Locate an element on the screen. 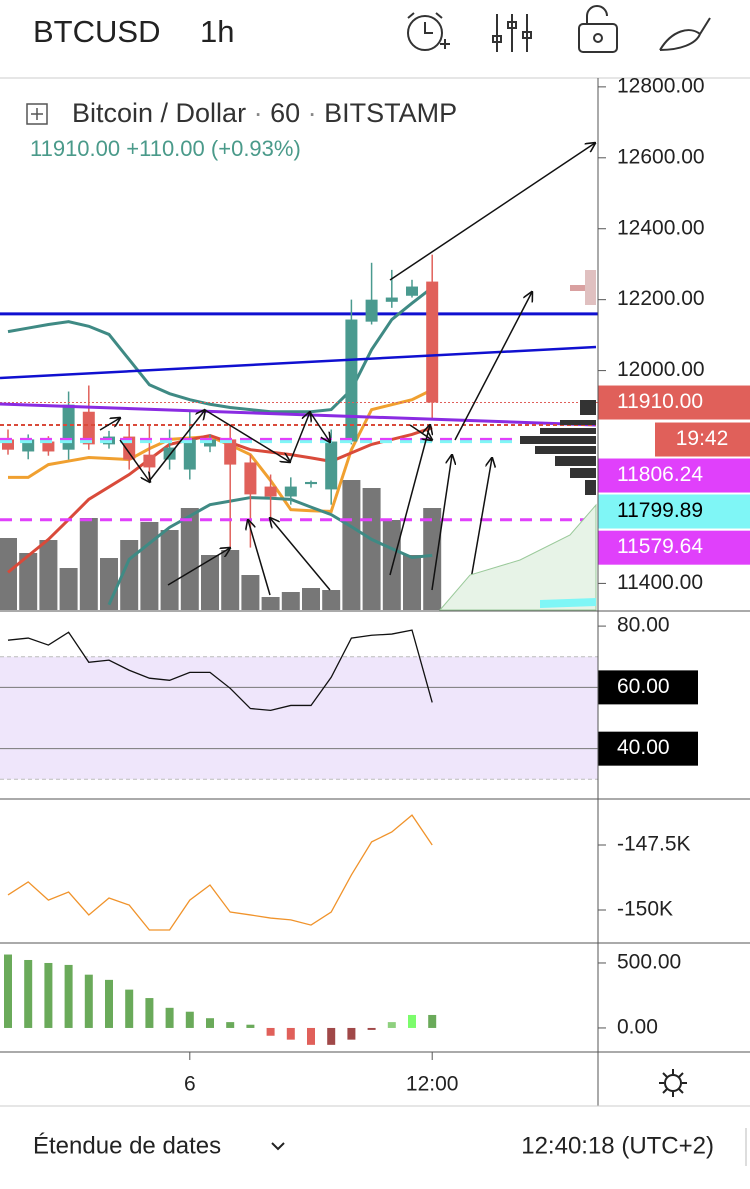  clock: 12:40:18 (UTC+2) is located at coordinates (617, 1145).